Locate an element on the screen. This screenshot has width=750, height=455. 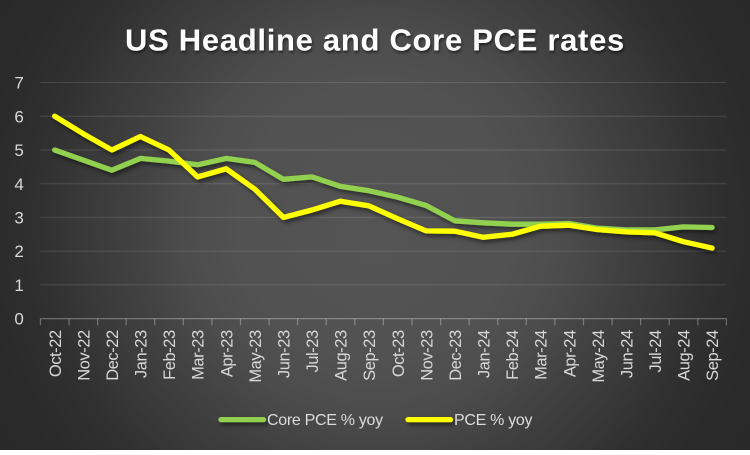
svg-text: 5 is located at coordinates (18, 150).